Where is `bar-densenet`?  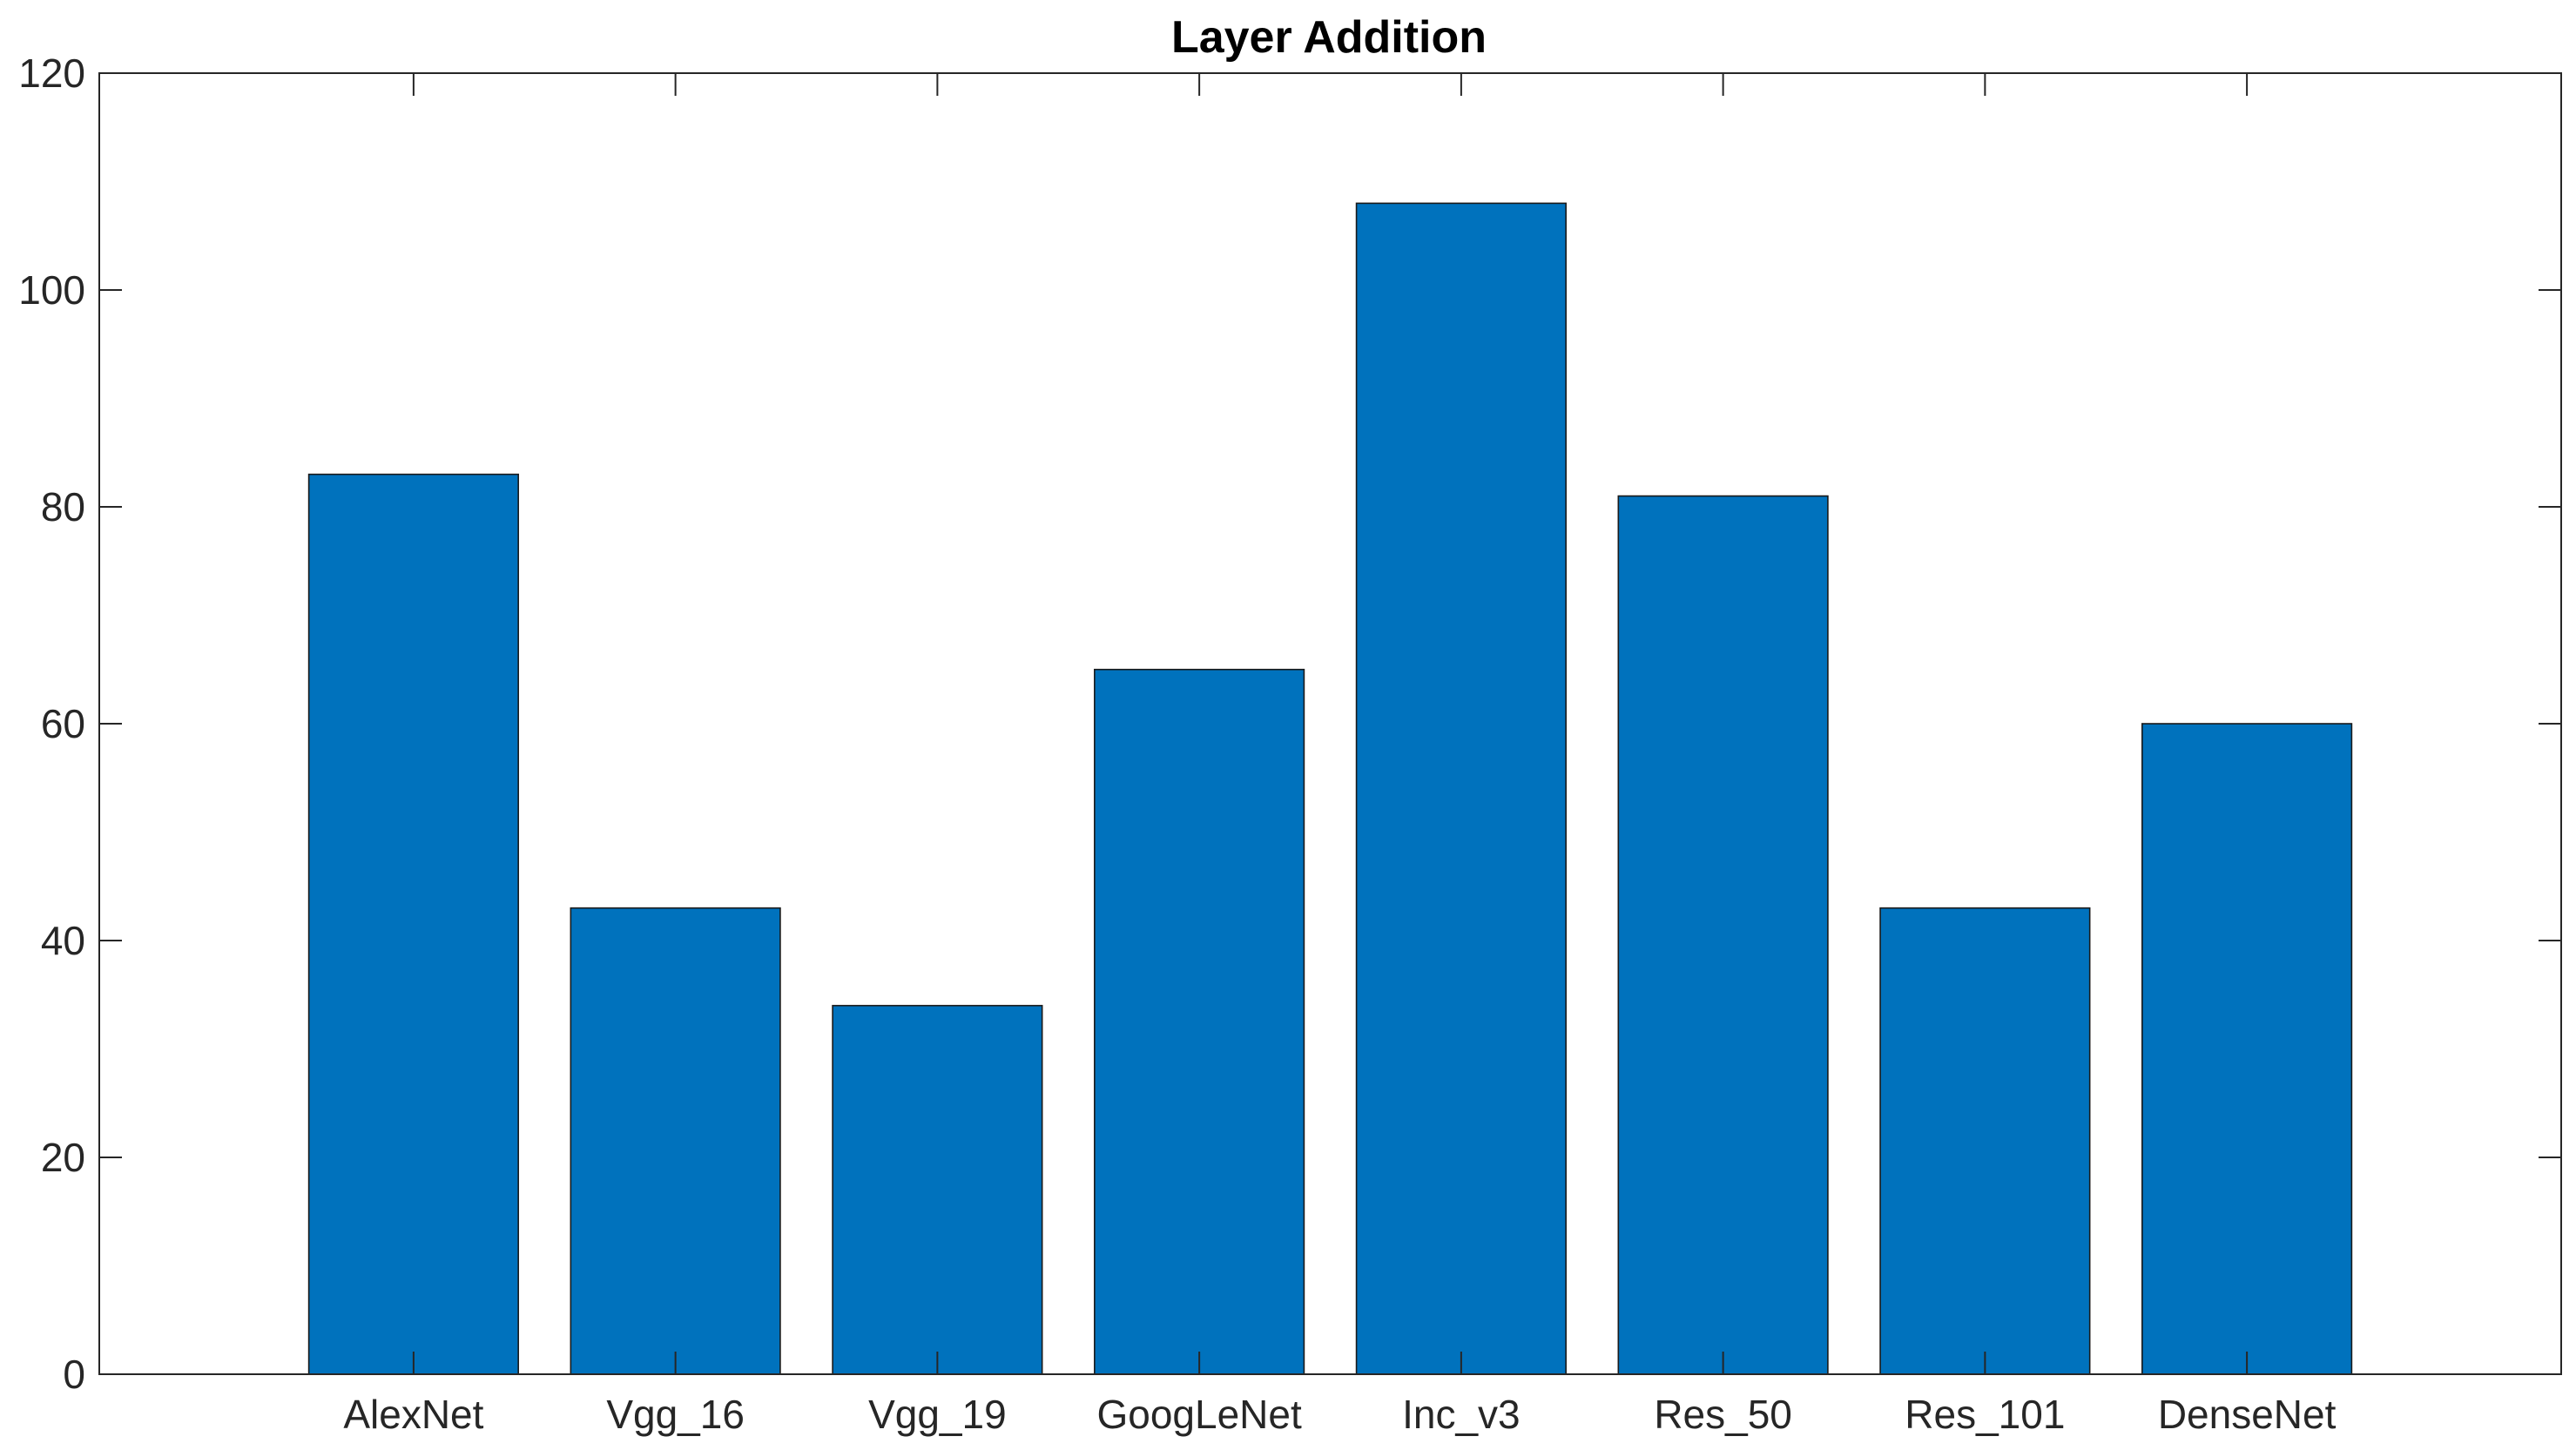
bar-densenet is located at coordinates (2247, 1049).